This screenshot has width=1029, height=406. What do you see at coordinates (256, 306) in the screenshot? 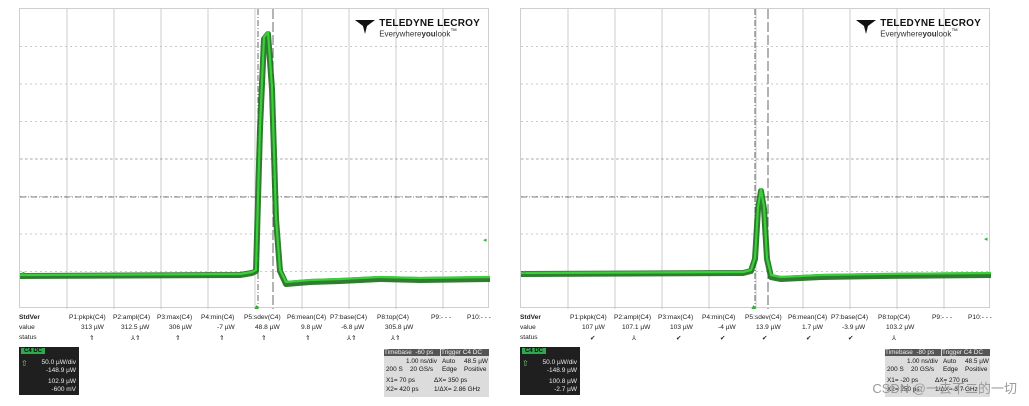
I see `left-trigger-marker: ▲` at bounding box center [256, 306].